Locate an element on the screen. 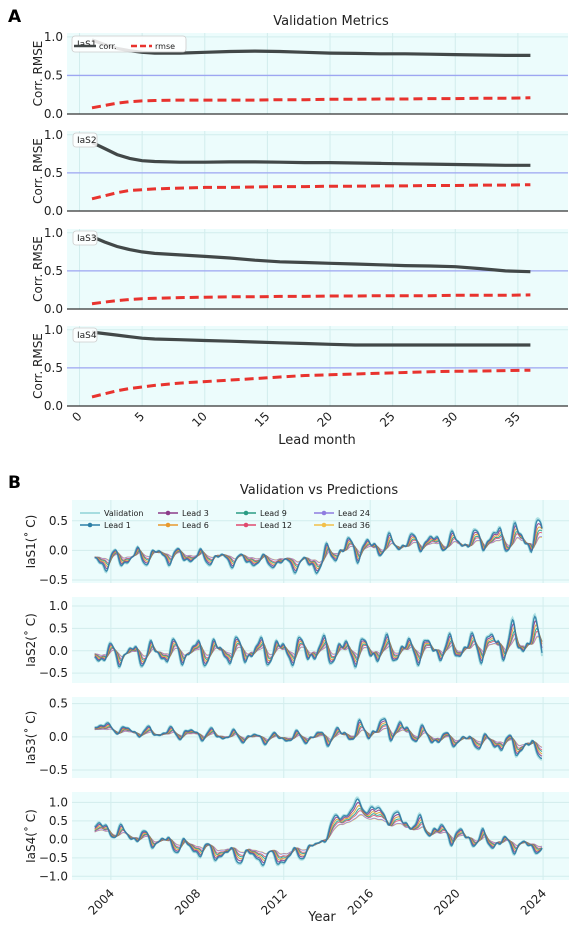 The height and width of the screenshot is (929, 580). xlabel-a: Lead month is located at coordinates (317, 440).